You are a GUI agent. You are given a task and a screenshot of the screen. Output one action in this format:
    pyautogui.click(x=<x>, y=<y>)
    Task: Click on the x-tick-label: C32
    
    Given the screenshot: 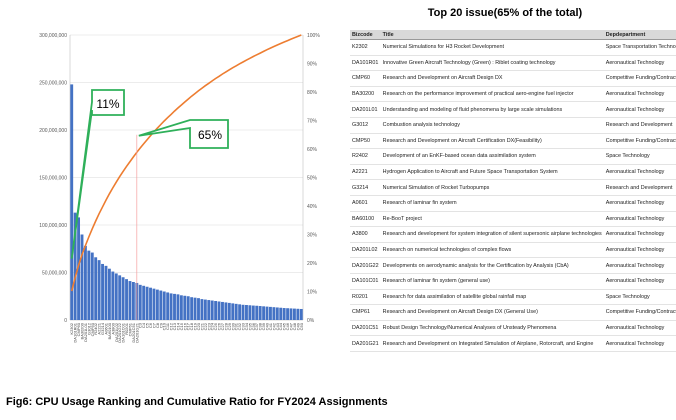 What is the action you would take?
    pyautogui.click(x=239, y=326)
    